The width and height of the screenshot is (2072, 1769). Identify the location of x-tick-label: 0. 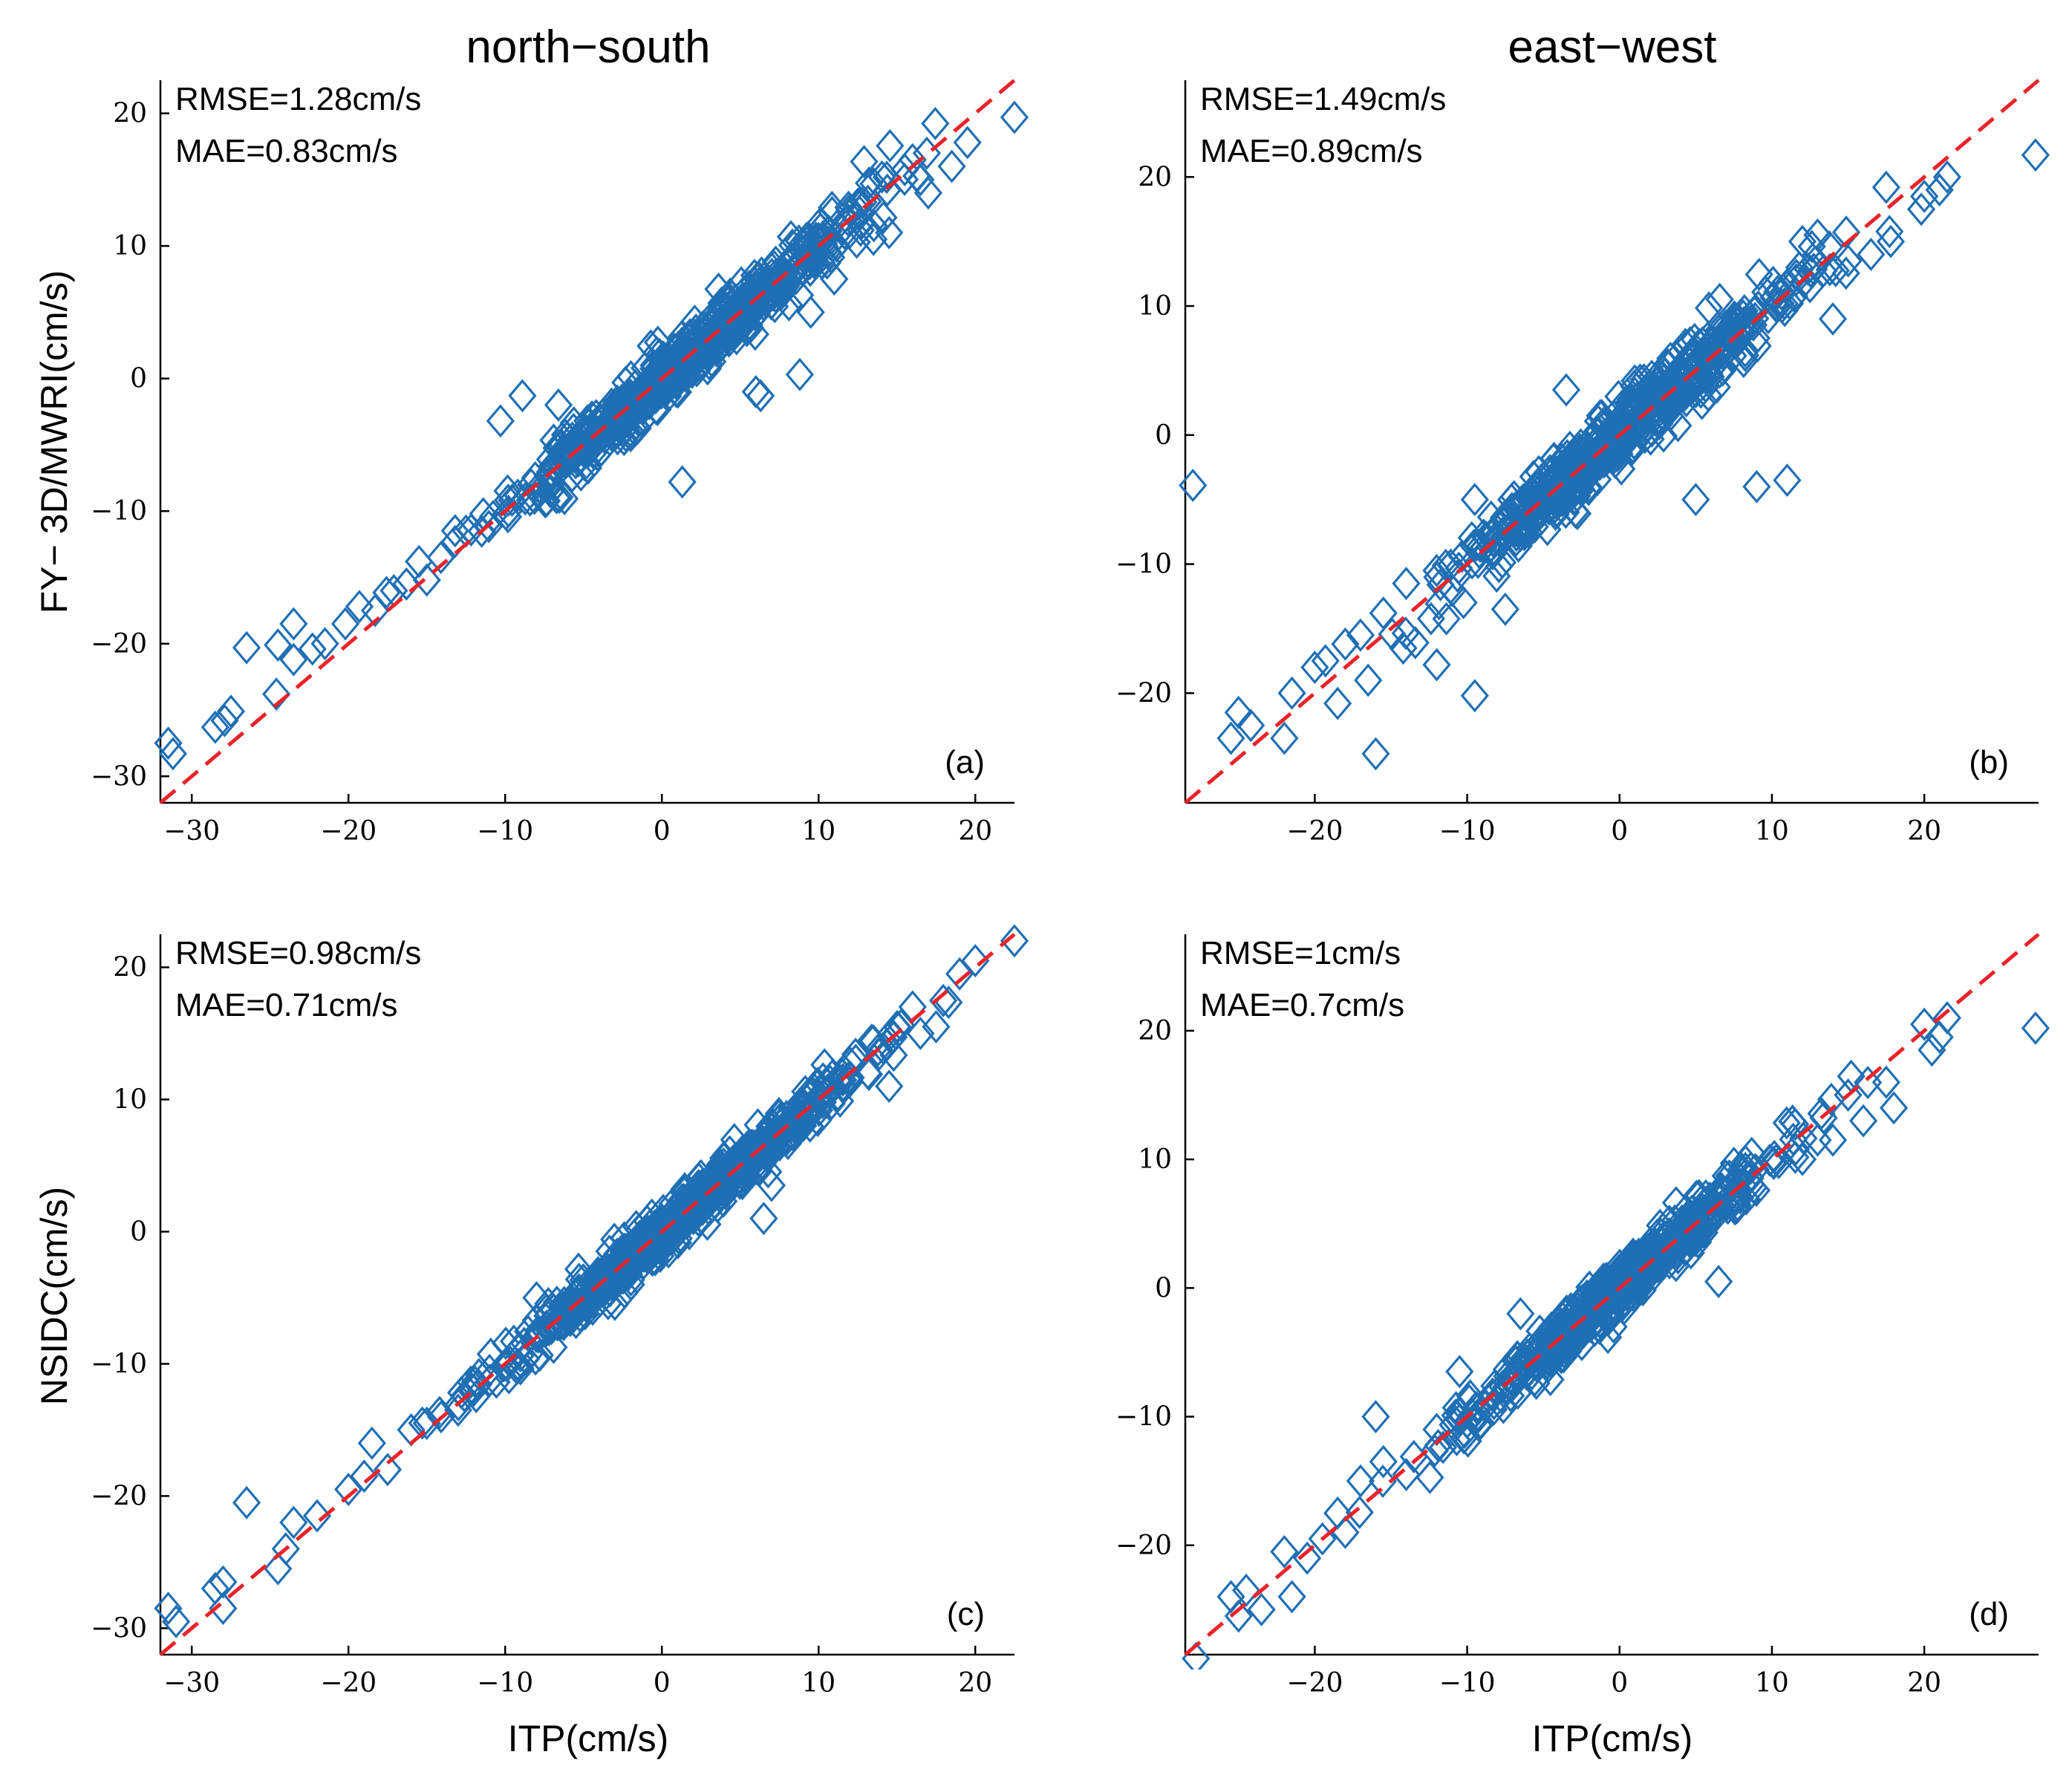
(662, 1683).